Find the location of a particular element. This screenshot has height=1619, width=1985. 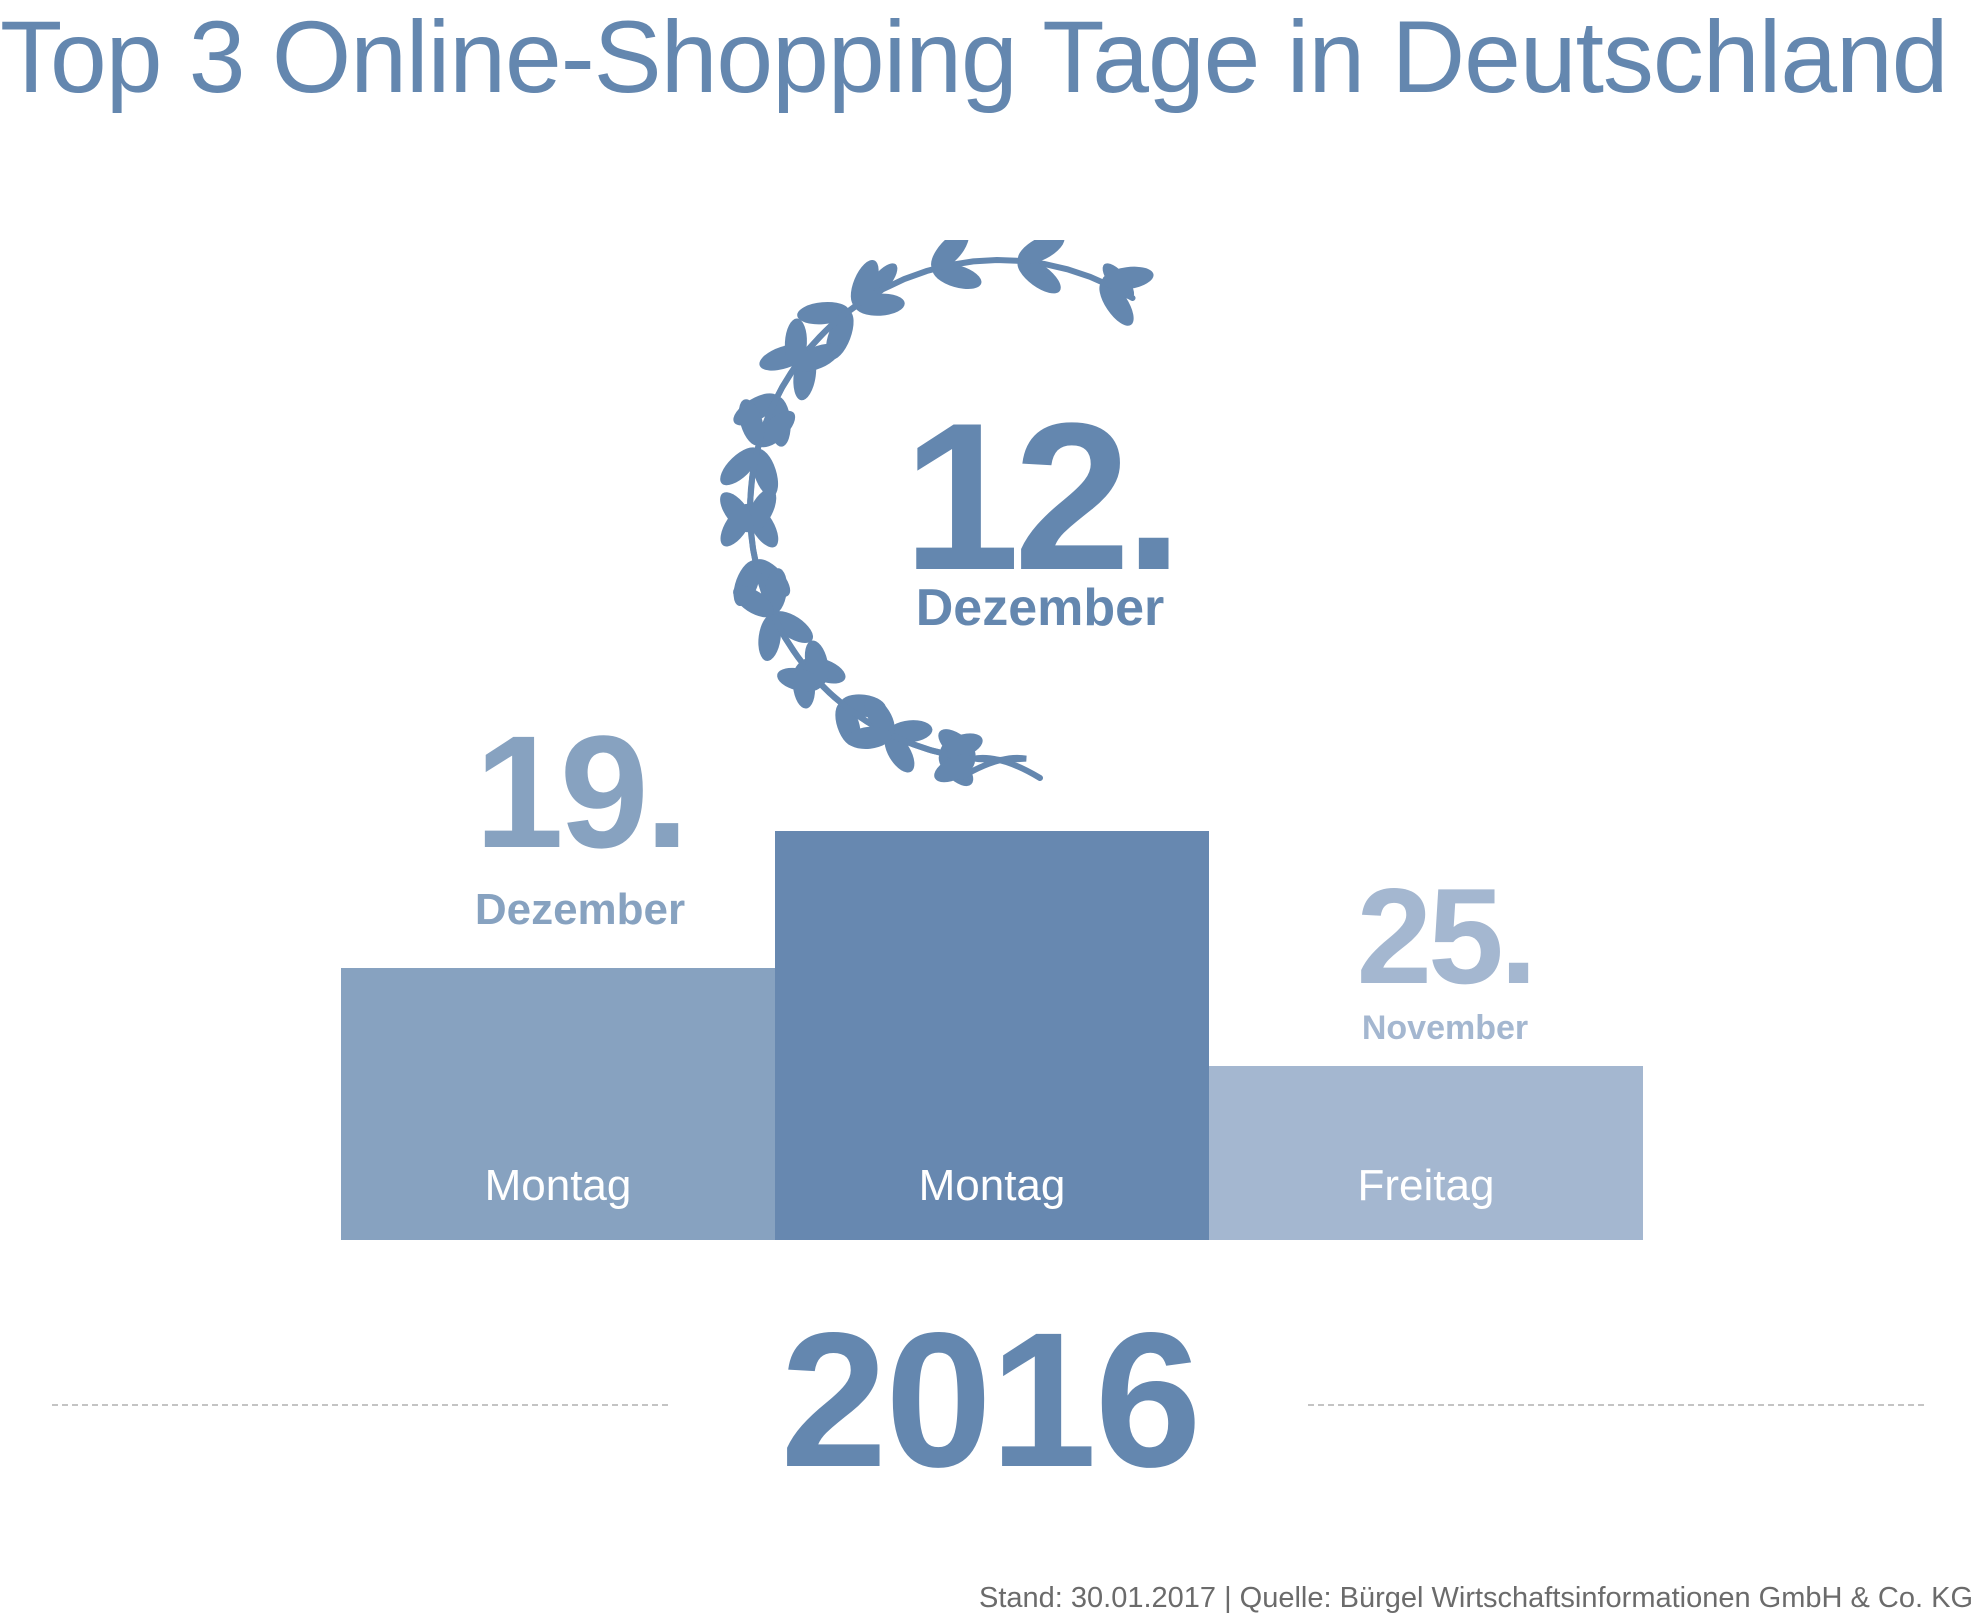

first-place-weekday: Montag is located at coordinates (992, 1185).